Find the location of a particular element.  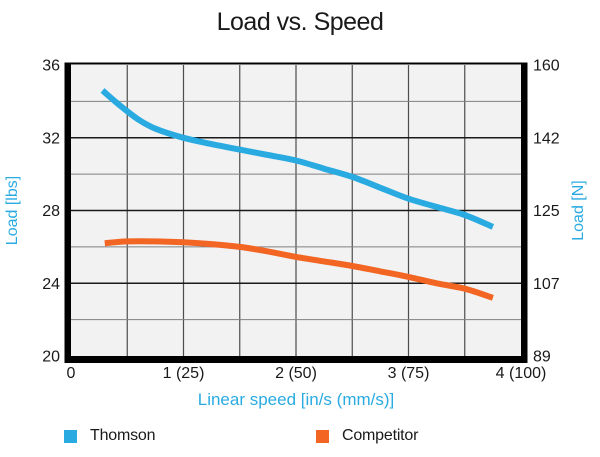

x-axis-tick-label: 2 (50) is located at coordinates (296, 373).